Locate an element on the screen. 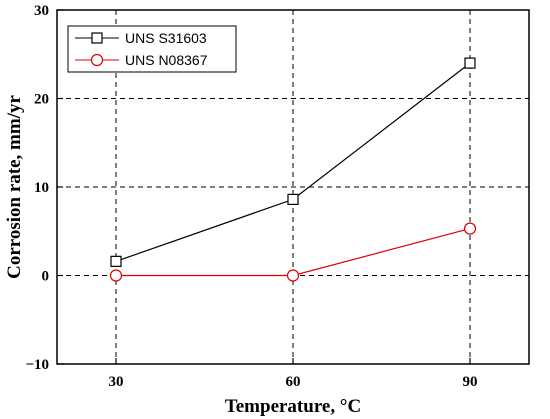 This screenshot has width=550, height=419. legend-marker-n08367 is located at coordinates (97, 60).